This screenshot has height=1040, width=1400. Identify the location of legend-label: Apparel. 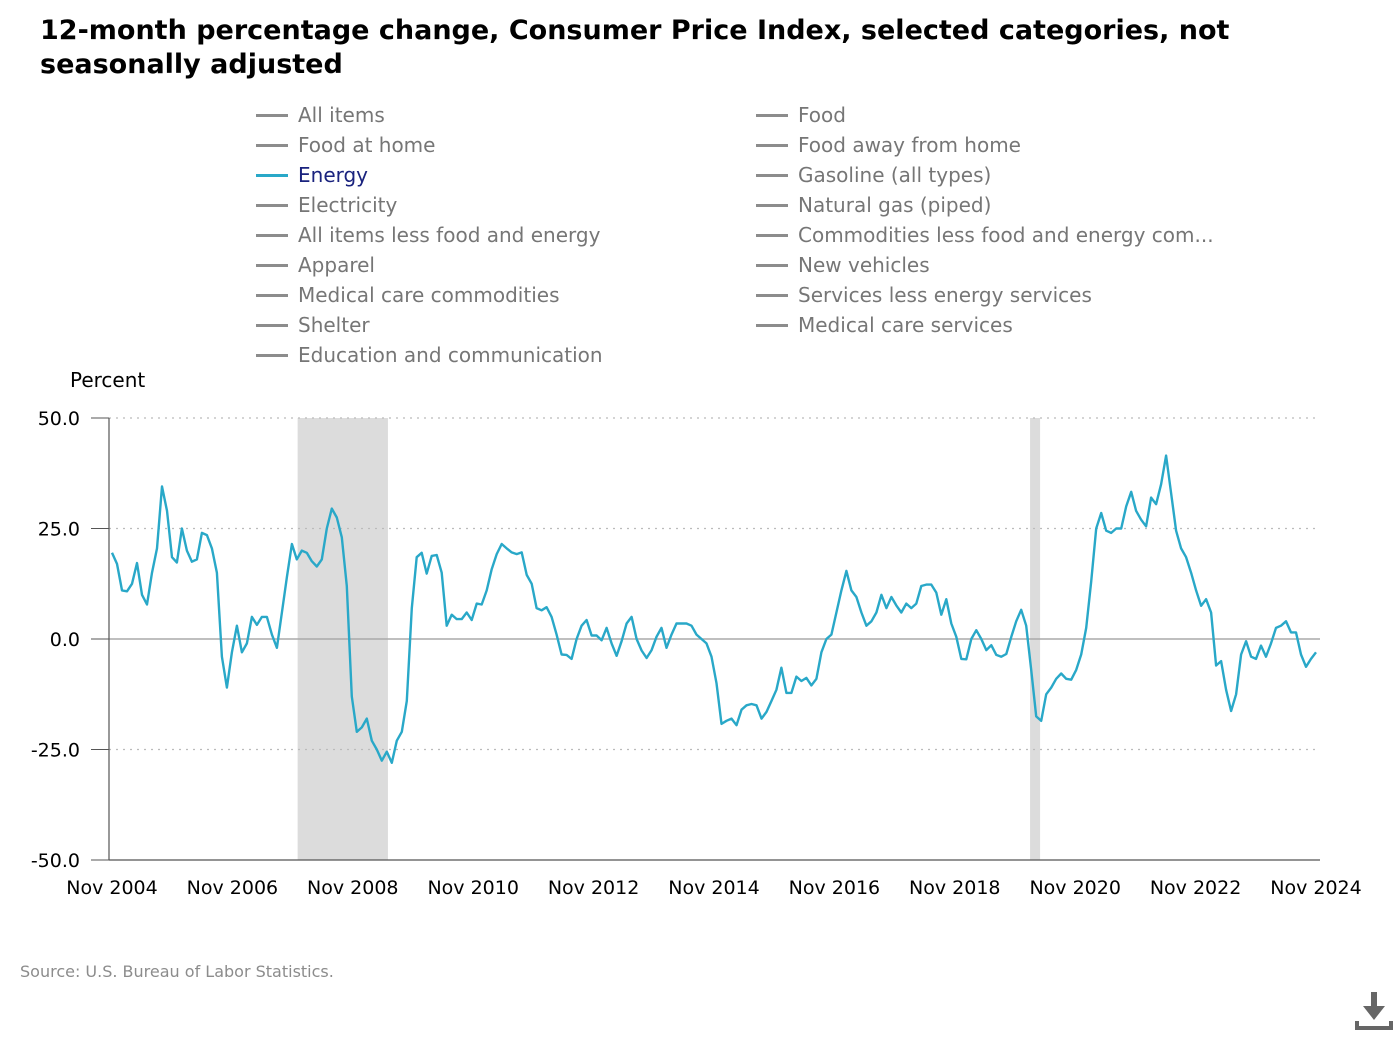
(336, 265).